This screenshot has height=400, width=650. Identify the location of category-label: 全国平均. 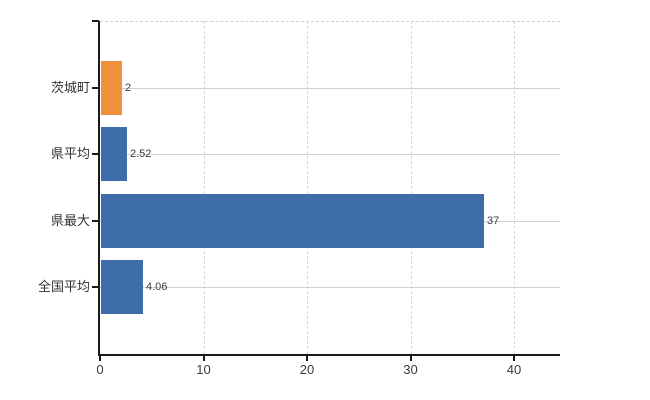
(63, 286).